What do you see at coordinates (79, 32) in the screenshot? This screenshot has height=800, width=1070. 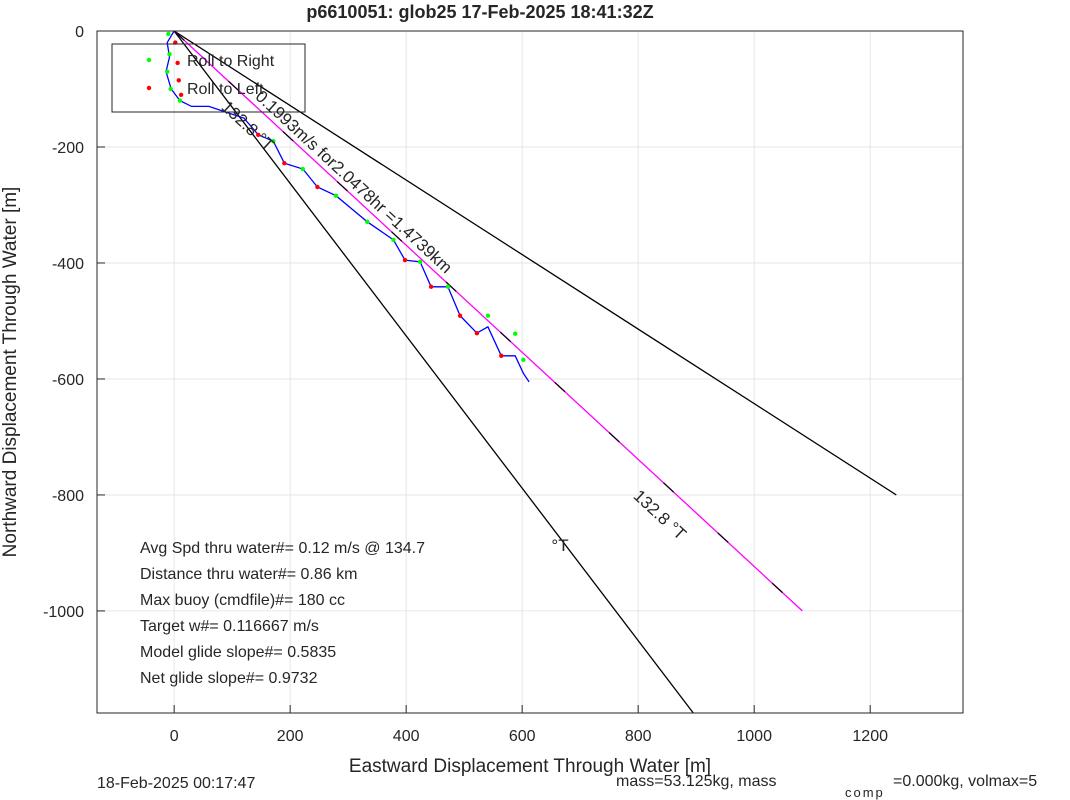 I see `y-tick-label: 0` at bounding box center [79, 32].